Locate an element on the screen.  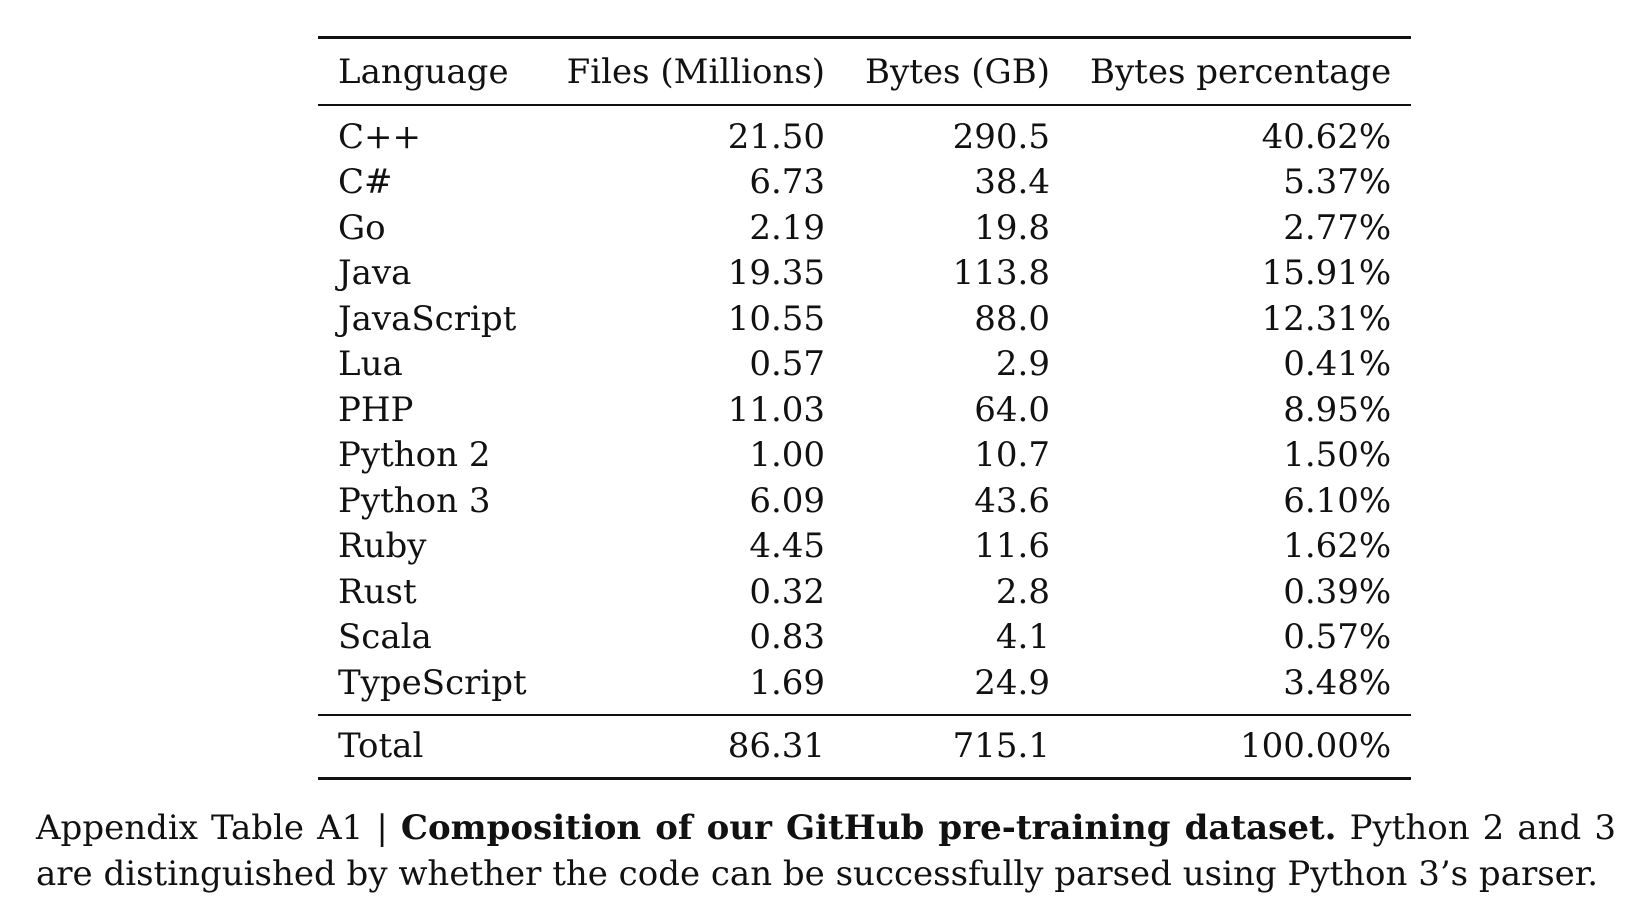
files-cell: 1.00 is located at coordinates (787, 455).